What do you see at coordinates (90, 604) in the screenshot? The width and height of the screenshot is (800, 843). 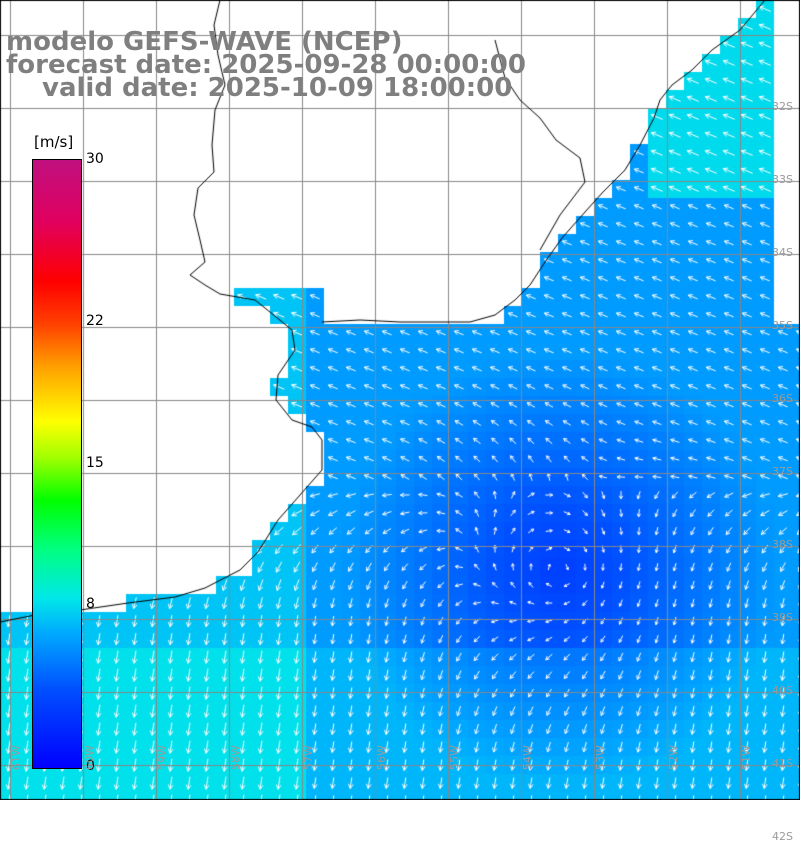 I see `colorbar-tick-label: 8` at bounding box center [90, 604].